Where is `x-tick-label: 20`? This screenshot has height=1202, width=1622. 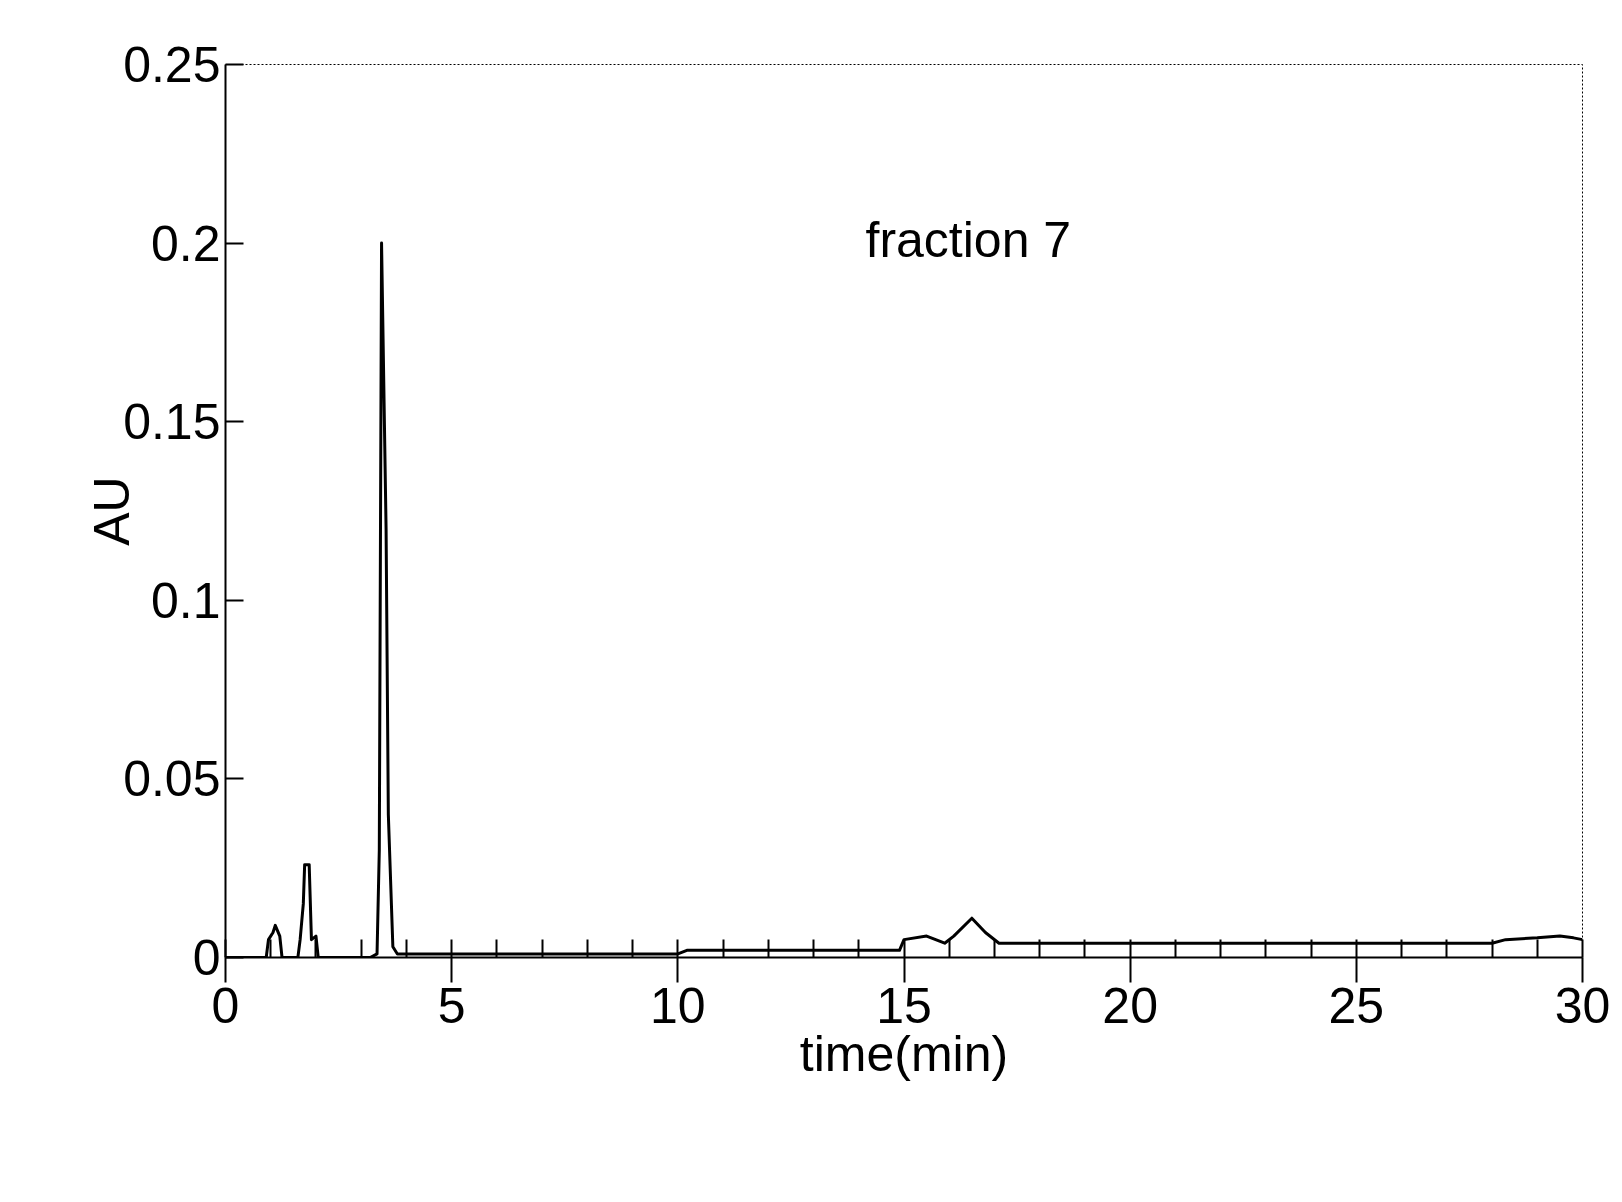
x-tick-label: 20 is located at coordinates (1130, 1005).